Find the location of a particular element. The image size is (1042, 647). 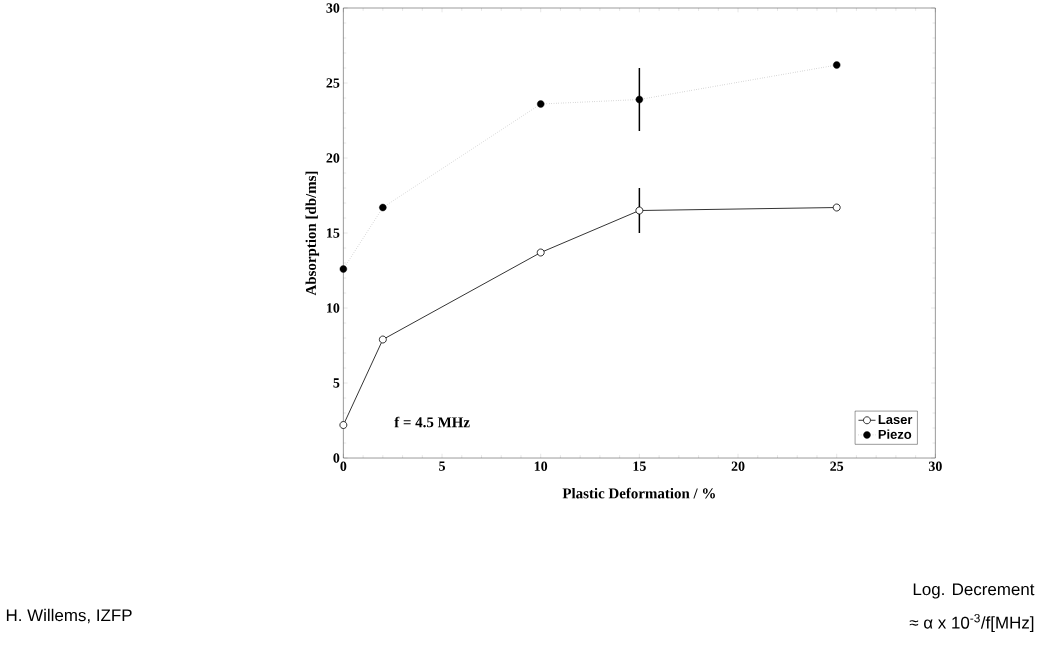

y-tick-label: 20 is located at coordinates (333, 158).